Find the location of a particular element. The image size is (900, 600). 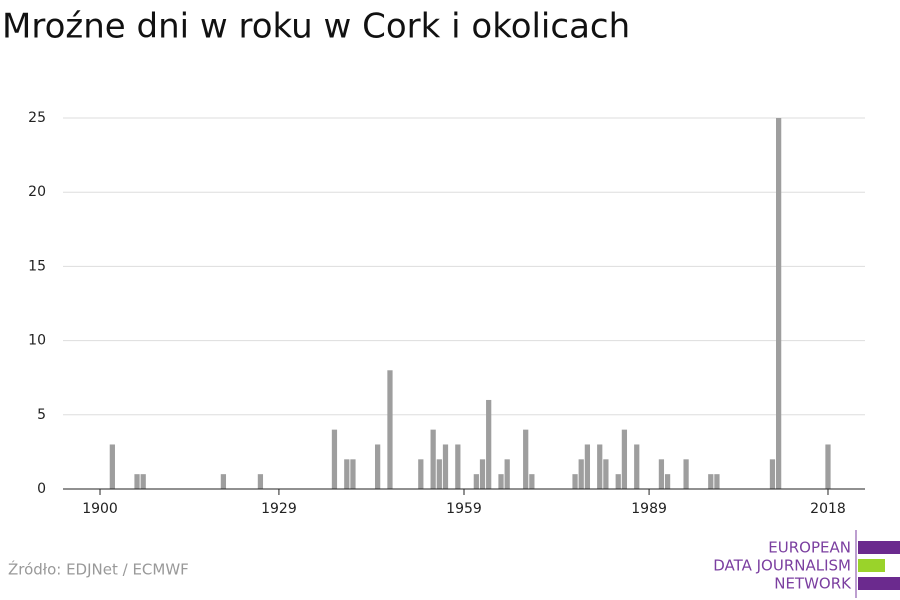

logo-text: DATA JOURNALISM is located at coordinates (782, 566).